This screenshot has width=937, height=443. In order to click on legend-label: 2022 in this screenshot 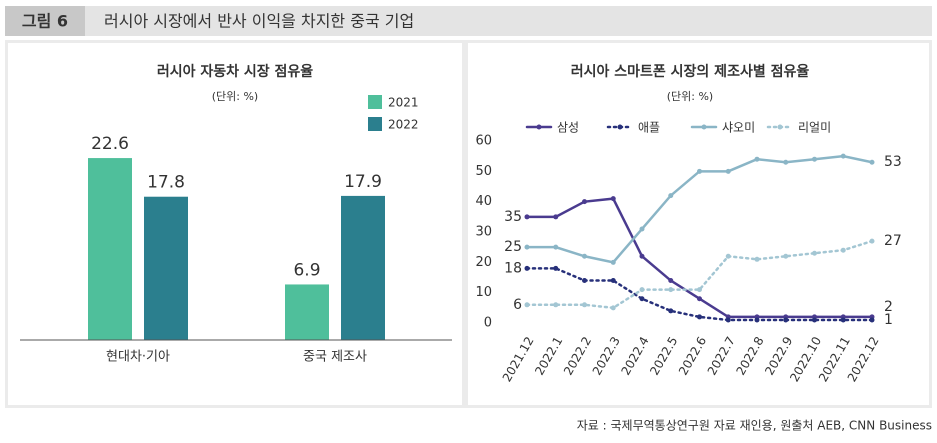, I will do `click(403, 125)`.